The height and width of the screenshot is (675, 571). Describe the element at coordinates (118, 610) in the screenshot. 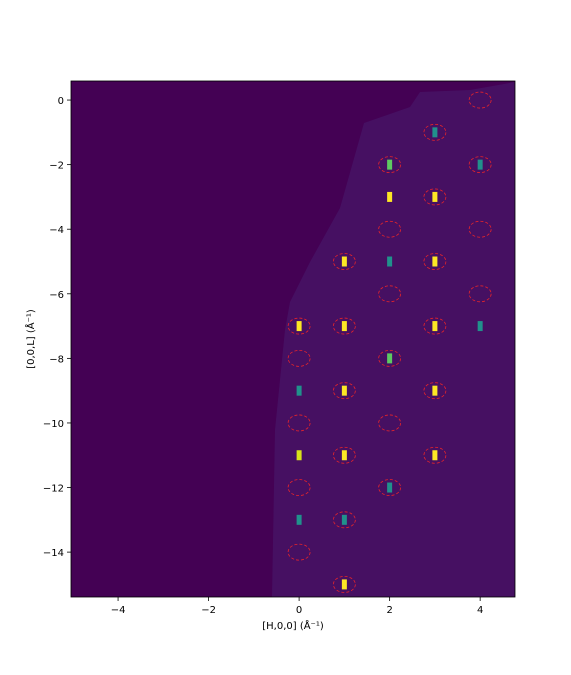

I see `x-tick-label: −4` at that location.